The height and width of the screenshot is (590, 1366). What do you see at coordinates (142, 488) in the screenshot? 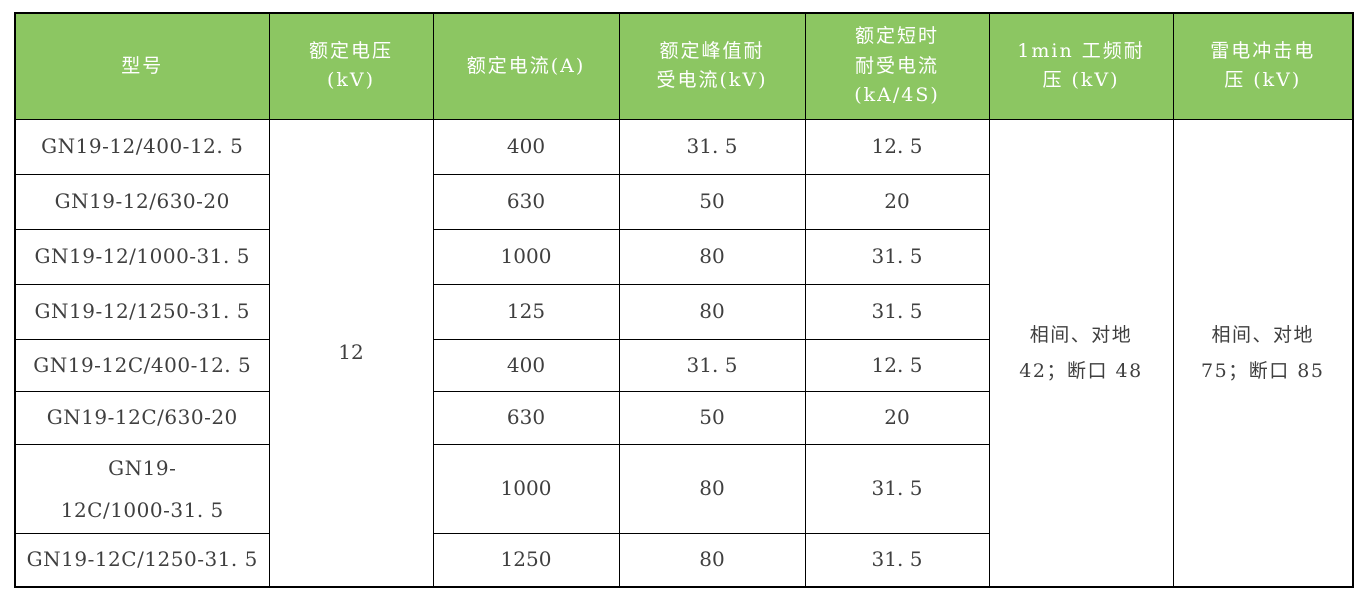
I see `model-cell: GN19- 12C/1000-31. 5` at bounding box center [142, 488].